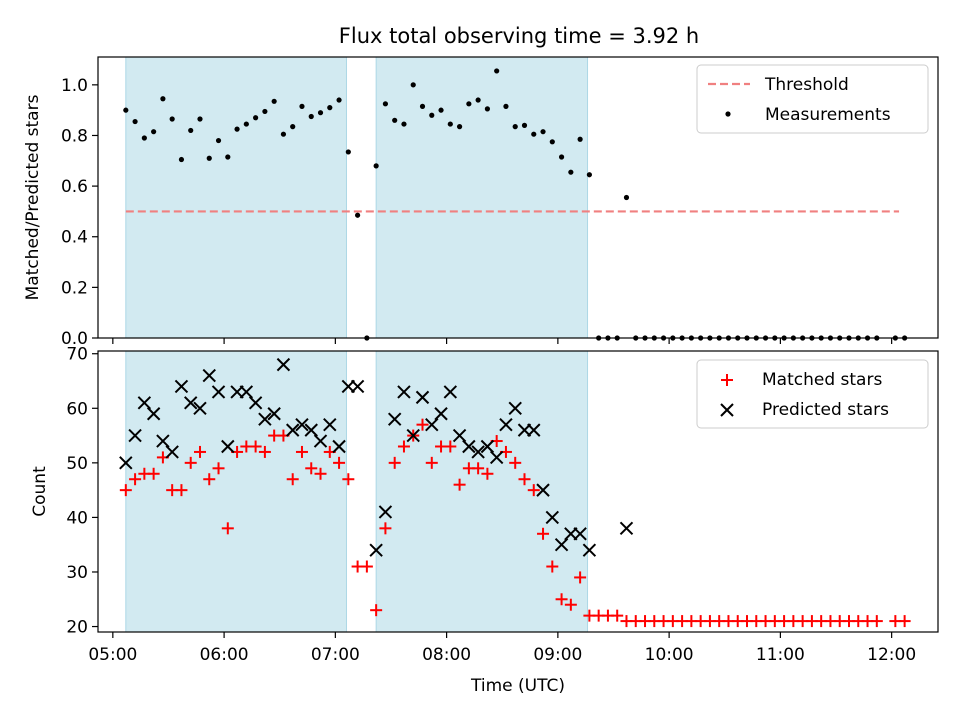 The height and width of the screenshot is (720, 960). What do you see at coordinates (74, 136) in the screenshot?
I see `y-tick-label: 0.8` at bounding box center [74, 136].